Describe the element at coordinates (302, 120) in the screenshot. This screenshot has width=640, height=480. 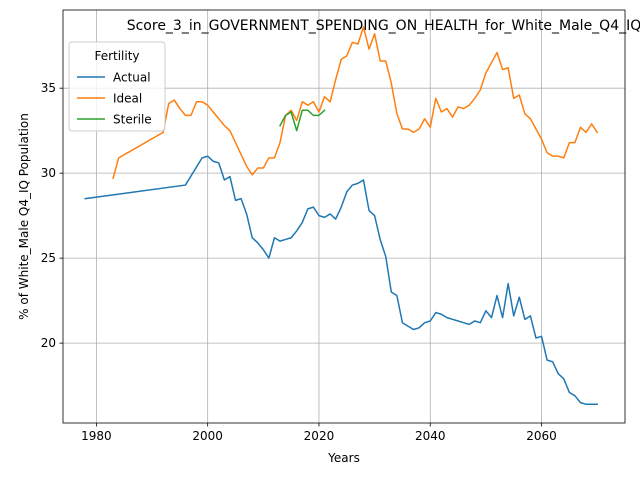
I see `series-line-sterile` at that location.